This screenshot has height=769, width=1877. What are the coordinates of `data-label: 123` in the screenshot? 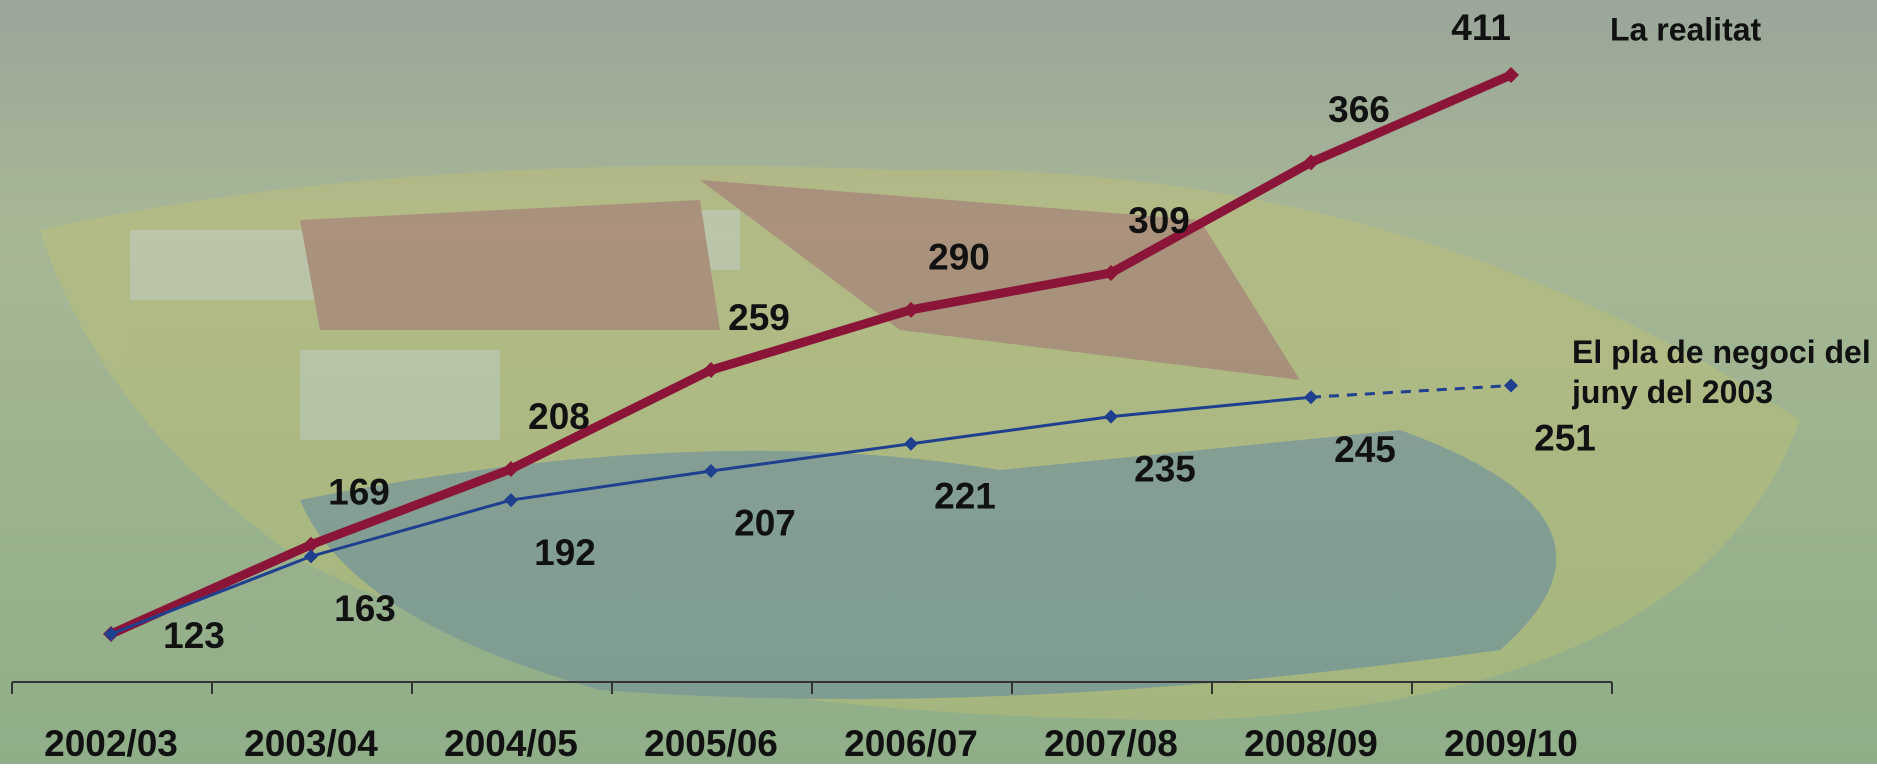 It's located at (194, 635).